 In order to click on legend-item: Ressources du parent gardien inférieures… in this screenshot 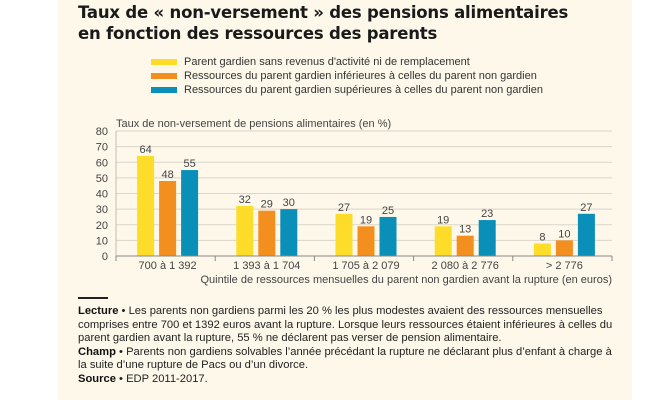, I will do `click(347, 76)`.